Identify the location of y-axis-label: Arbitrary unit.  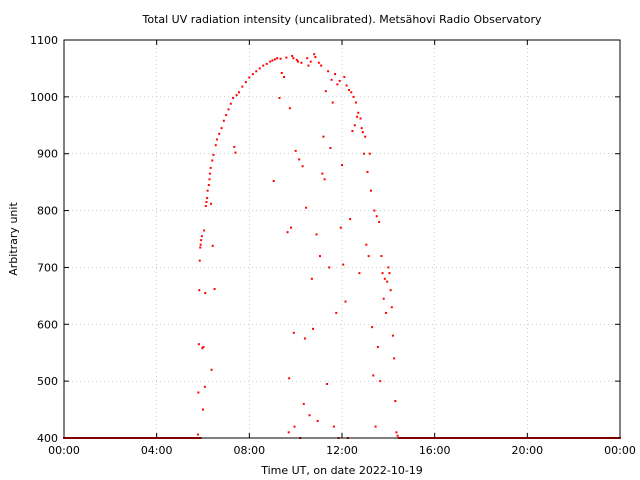
(13, 239).